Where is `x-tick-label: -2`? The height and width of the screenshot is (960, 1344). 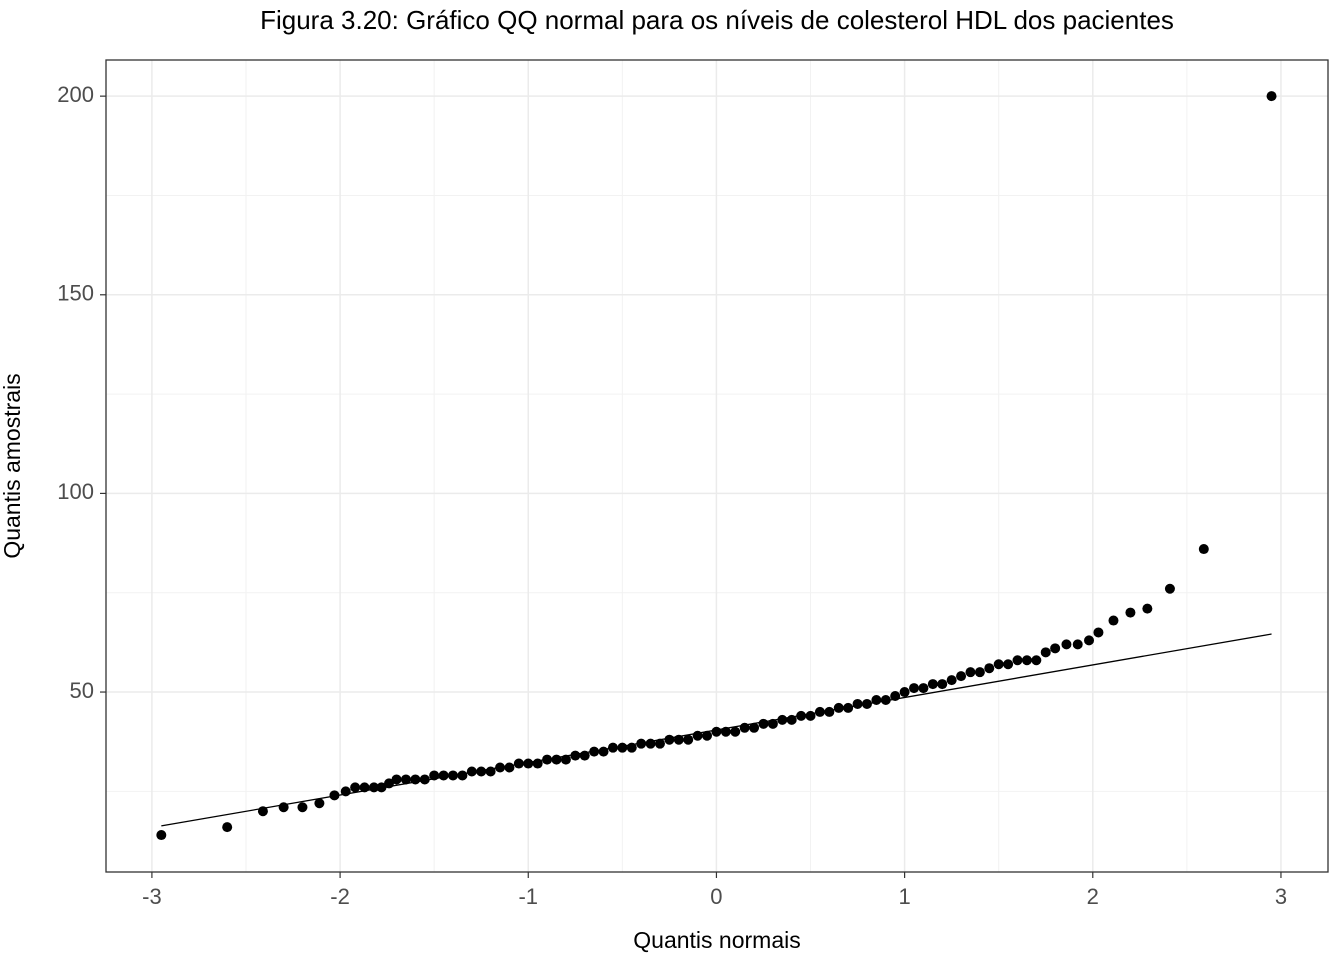
x-tick-label: -2 is located at coordinates (340, 896).